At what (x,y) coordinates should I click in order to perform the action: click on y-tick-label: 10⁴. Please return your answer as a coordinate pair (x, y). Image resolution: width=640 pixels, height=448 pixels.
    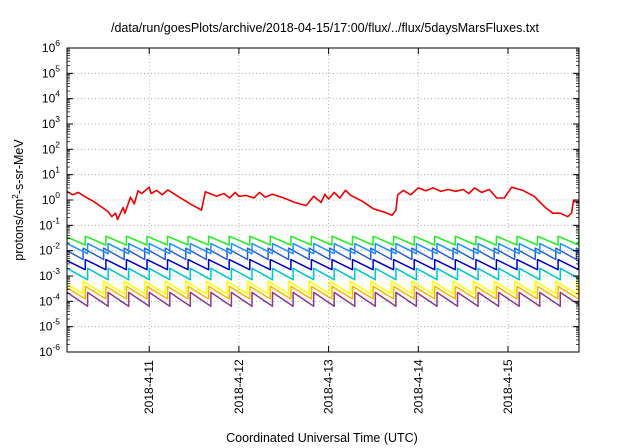
    Looking at the image, I should click on (51, 97).